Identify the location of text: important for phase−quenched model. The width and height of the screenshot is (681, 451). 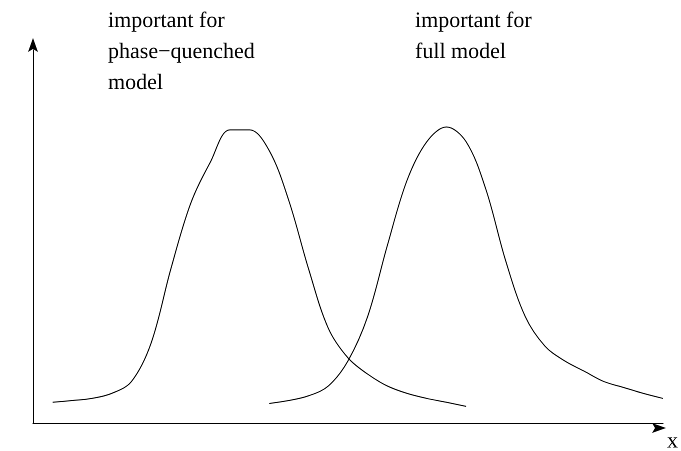
(182, 51).